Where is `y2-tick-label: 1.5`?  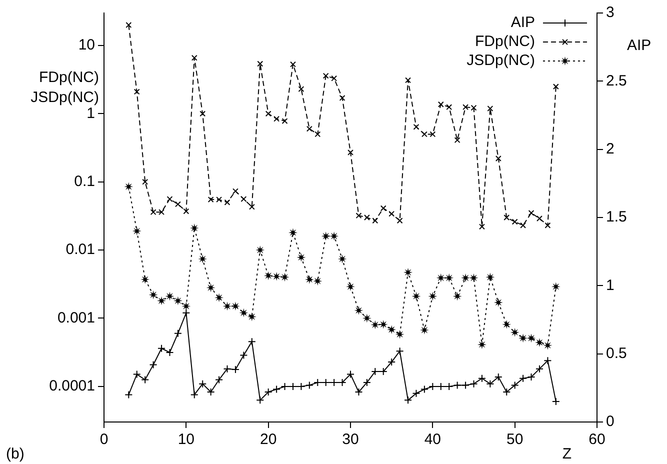 y2-tick-label: 1.5 is located at coordinates (616, 217).